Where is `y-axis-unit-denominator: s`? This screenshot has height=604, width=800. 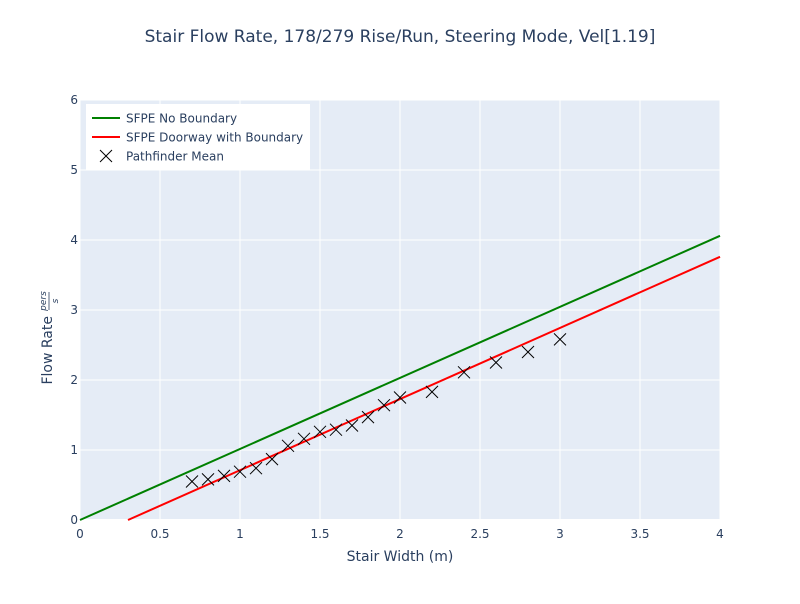
y-axis-unit-denominator: s is located at coordinates (56, 300).